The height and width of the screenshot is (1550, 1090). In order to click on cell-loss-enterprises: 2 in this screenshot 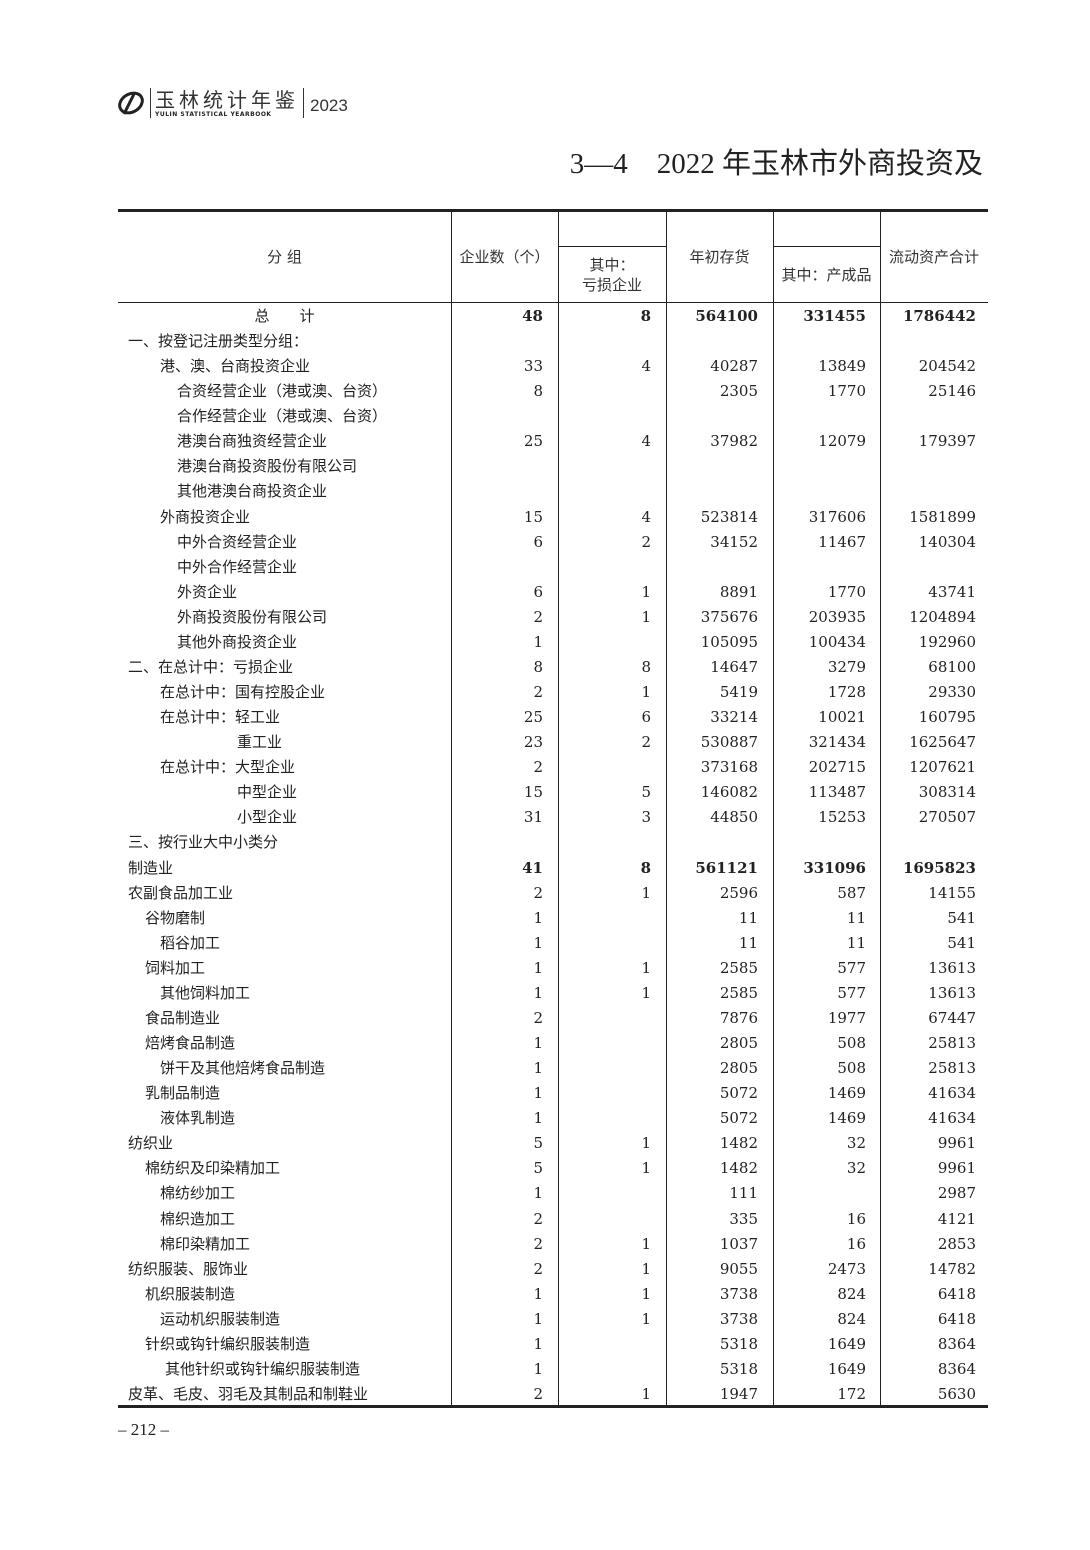, I will do `click(646, 541)`.